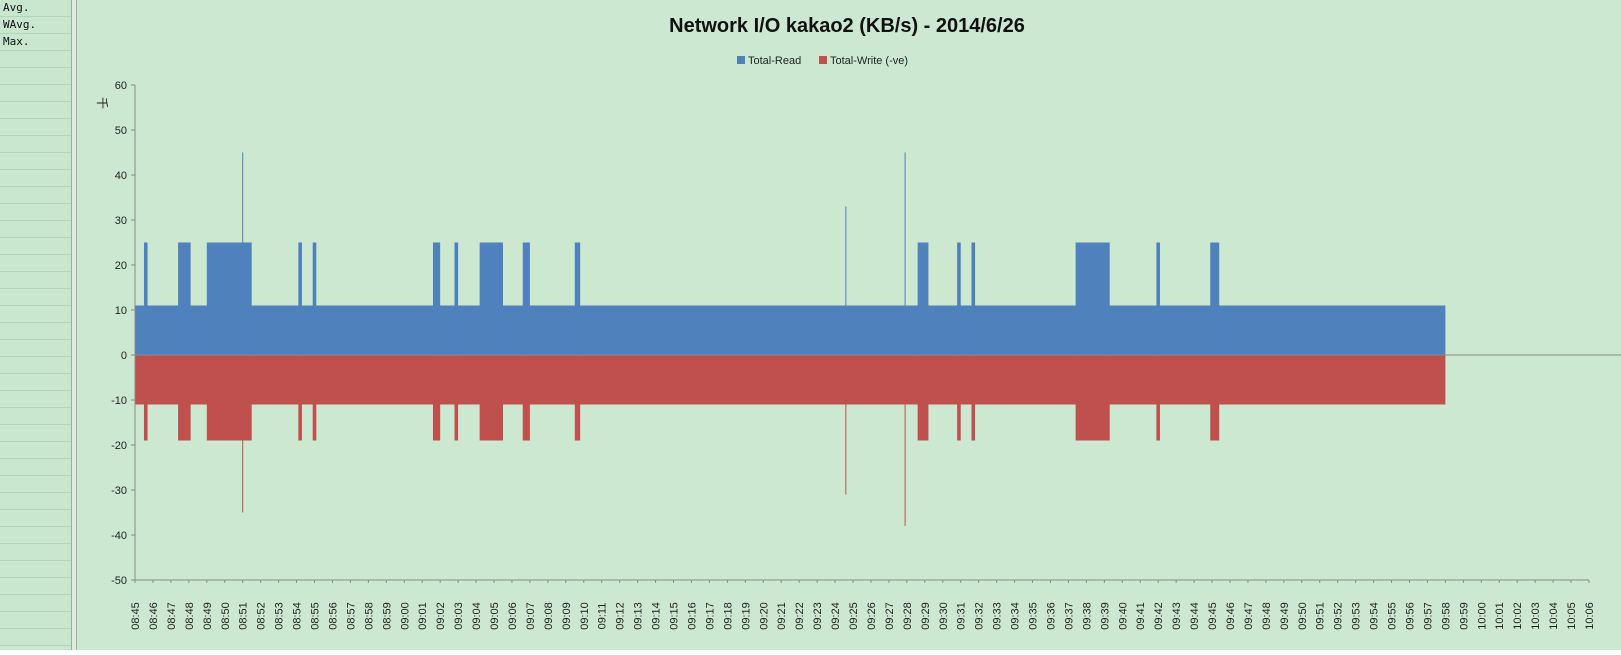 Image resolution: width=1621 pixels, height=655 pixels. What do you see at coordinates (1123, 616) in the screenshot?
I see `x-tick-label: 09:40` at bounding box center [1123, 616].